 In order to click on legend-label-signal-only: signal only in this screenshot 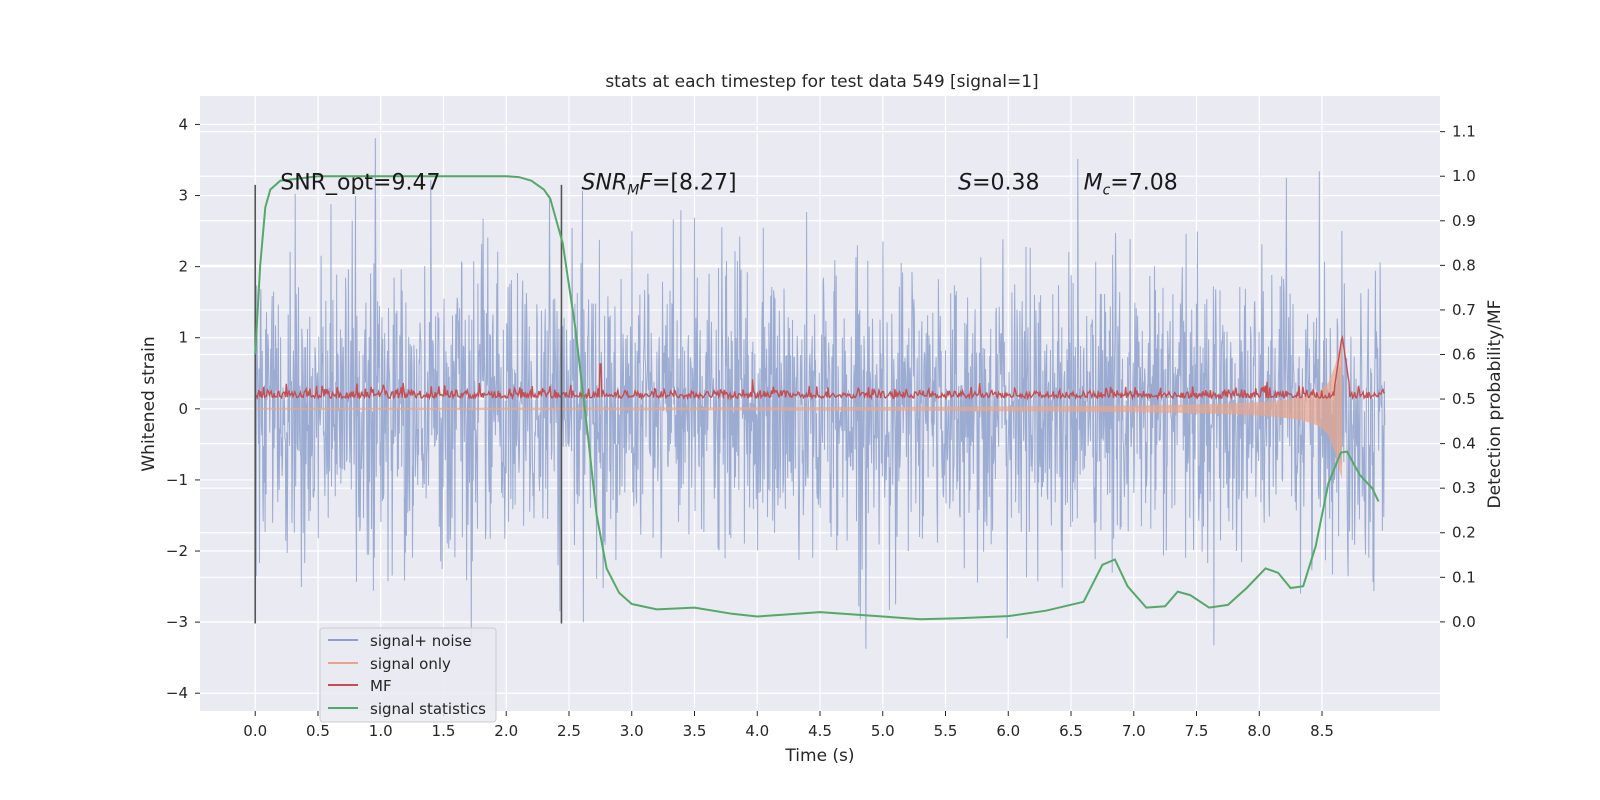, I will do `click(410, 664)`.